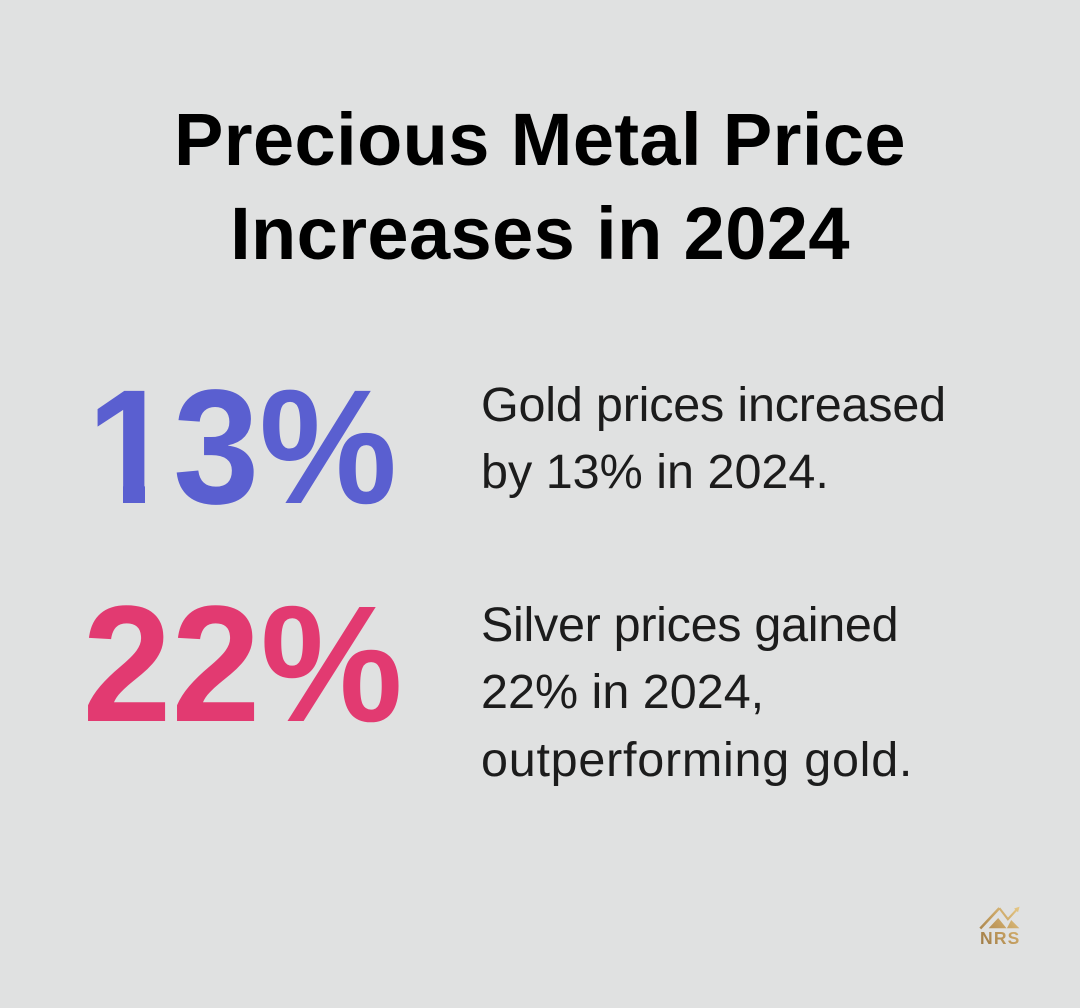 Image resolution: width=1080 pixels, height=1008 pixels. I want to click on svg-text: NRS, so click(1000, 937).